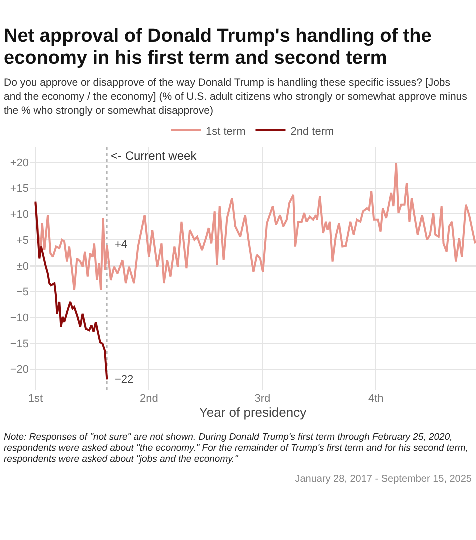  Describe the element at coordinates (19, 344) in the screenshot. I see `y-tick-label: −15` at that location.